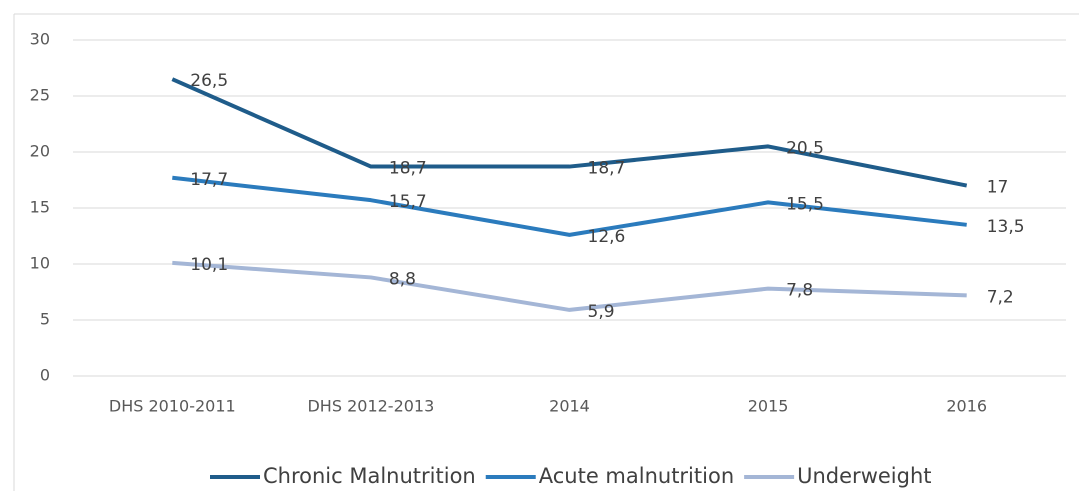 The width and height of the screenshot is (1079, 491). What do you see at coordinates (799, 291) in the screenshot?
I see `data-label: 7,8` at bounding box center [799, 291].